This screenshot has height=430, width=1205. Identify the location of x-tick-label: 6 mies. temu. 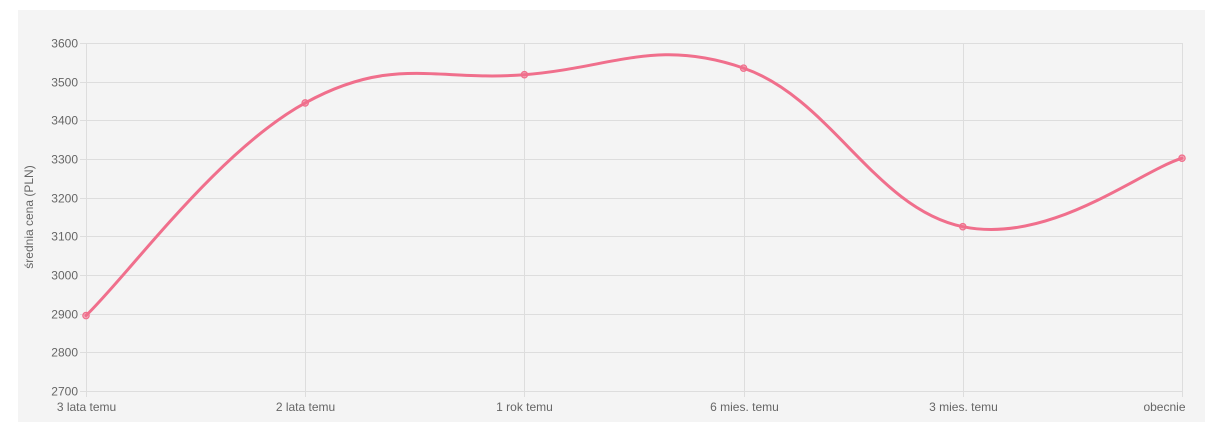
(744, 407).